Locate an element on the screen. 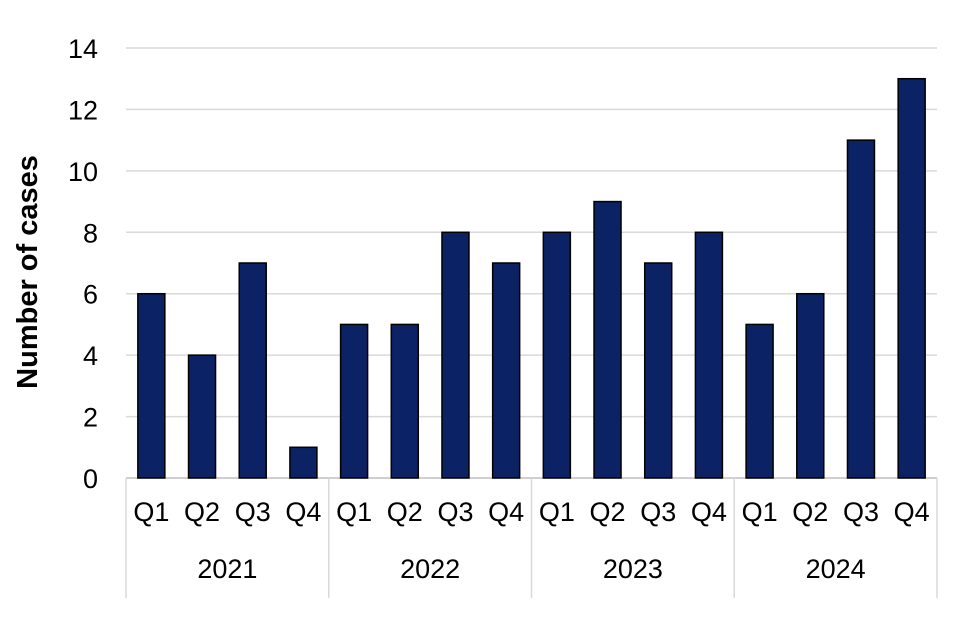 This screenshot has width=960, height=640. y-tick-label: 4 is located at coordinates (90, 356).